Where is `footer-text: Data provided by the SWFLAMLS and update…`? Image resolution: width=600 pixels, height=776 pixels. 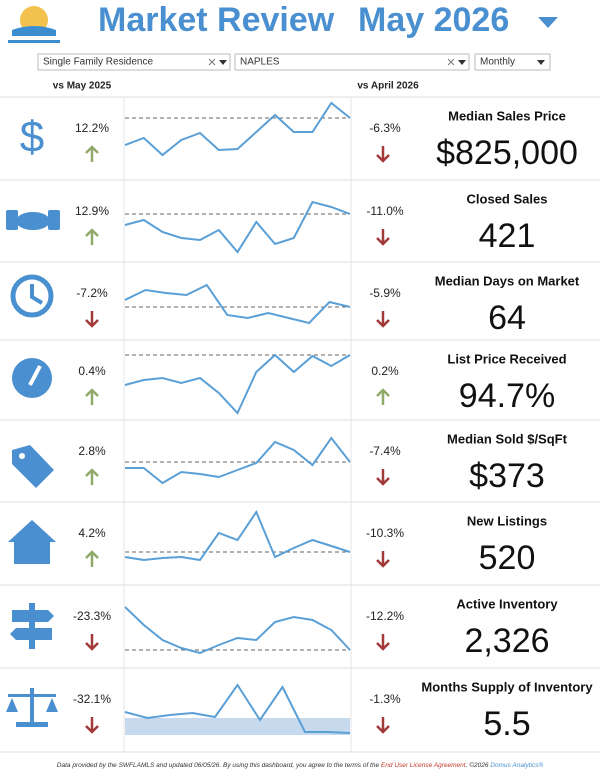
footer-text: Data provided by the SWFLAMLS and update… is located at coordinates (219, 765).